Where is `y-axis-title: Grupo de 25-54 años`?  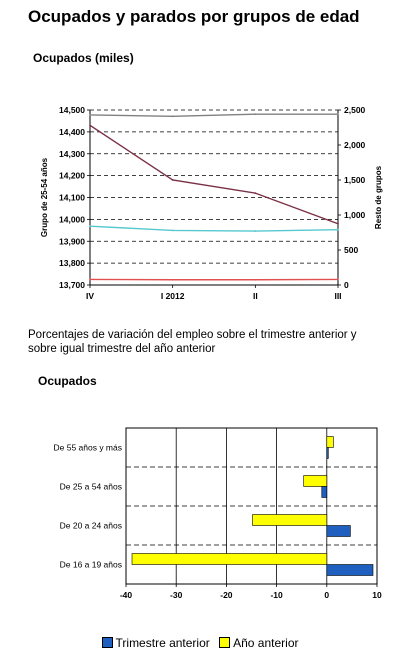
y-axis-title: Grupo de 25-54 años is located at coordinates (44, 197).